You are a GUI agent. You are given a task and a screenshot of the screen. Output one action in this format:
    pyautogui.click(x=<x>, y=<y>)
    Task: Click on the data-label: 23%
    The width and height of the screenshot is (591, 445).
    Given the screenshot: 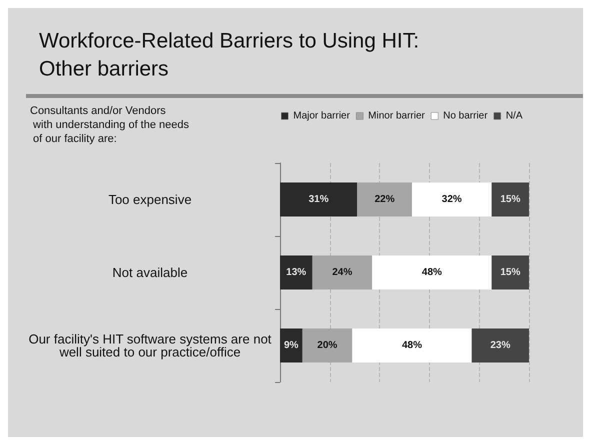 What is the action you would take?
    pyautogui.click(x=500, y=345)
    